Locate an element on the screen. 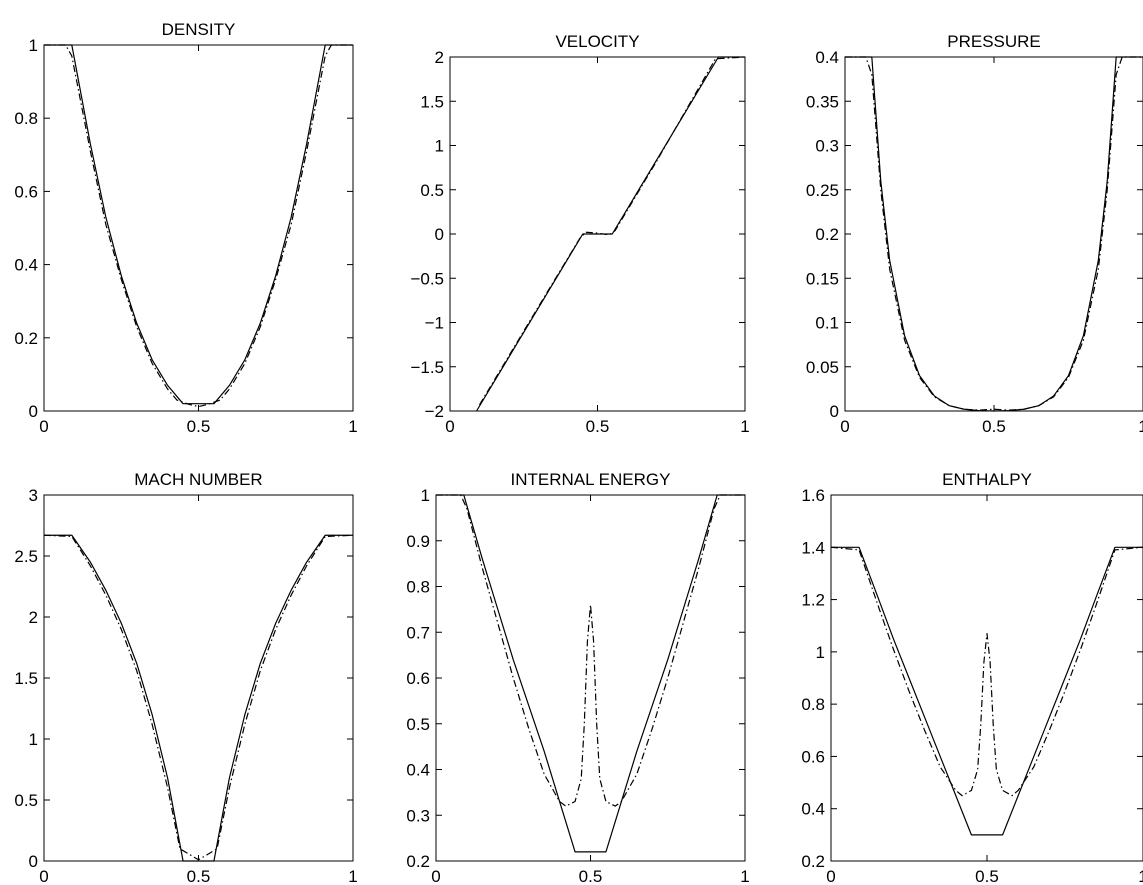 The height and width of the screenshot is (885, 1143). y-tick-label: 3 is located at coordinates (33, 495).